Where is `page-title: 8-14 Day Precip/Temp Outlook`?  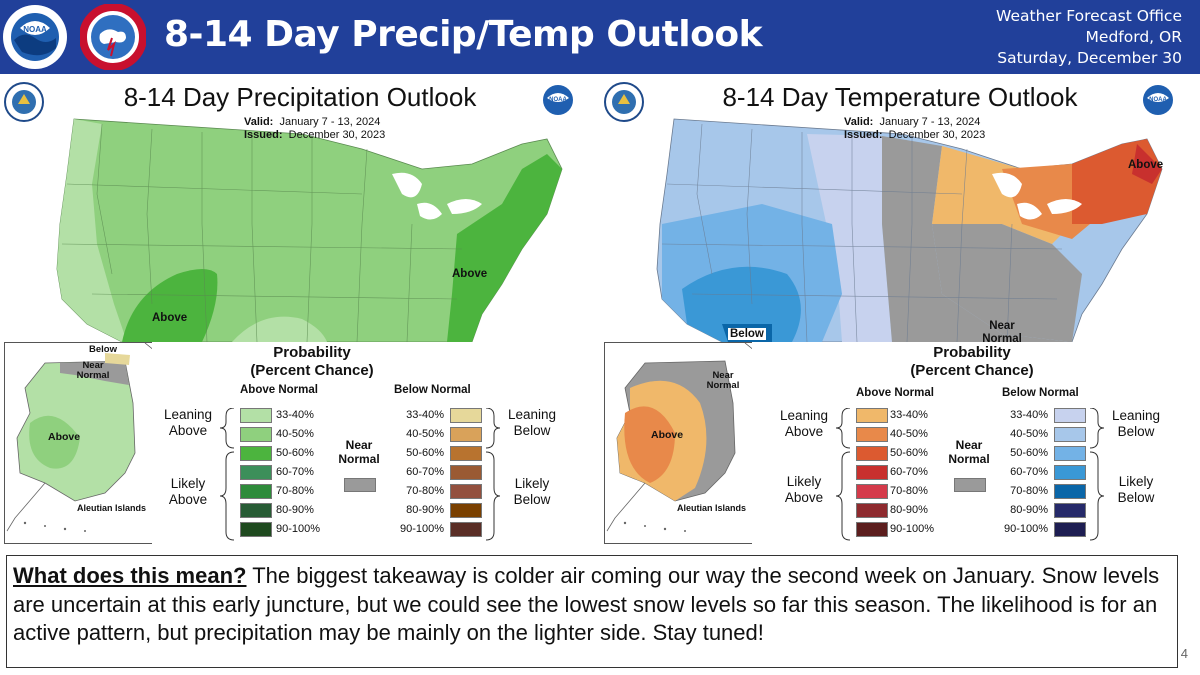 page-title: 8-14 Day Precip/Temp Outlook is located at coordinates (463, 34).